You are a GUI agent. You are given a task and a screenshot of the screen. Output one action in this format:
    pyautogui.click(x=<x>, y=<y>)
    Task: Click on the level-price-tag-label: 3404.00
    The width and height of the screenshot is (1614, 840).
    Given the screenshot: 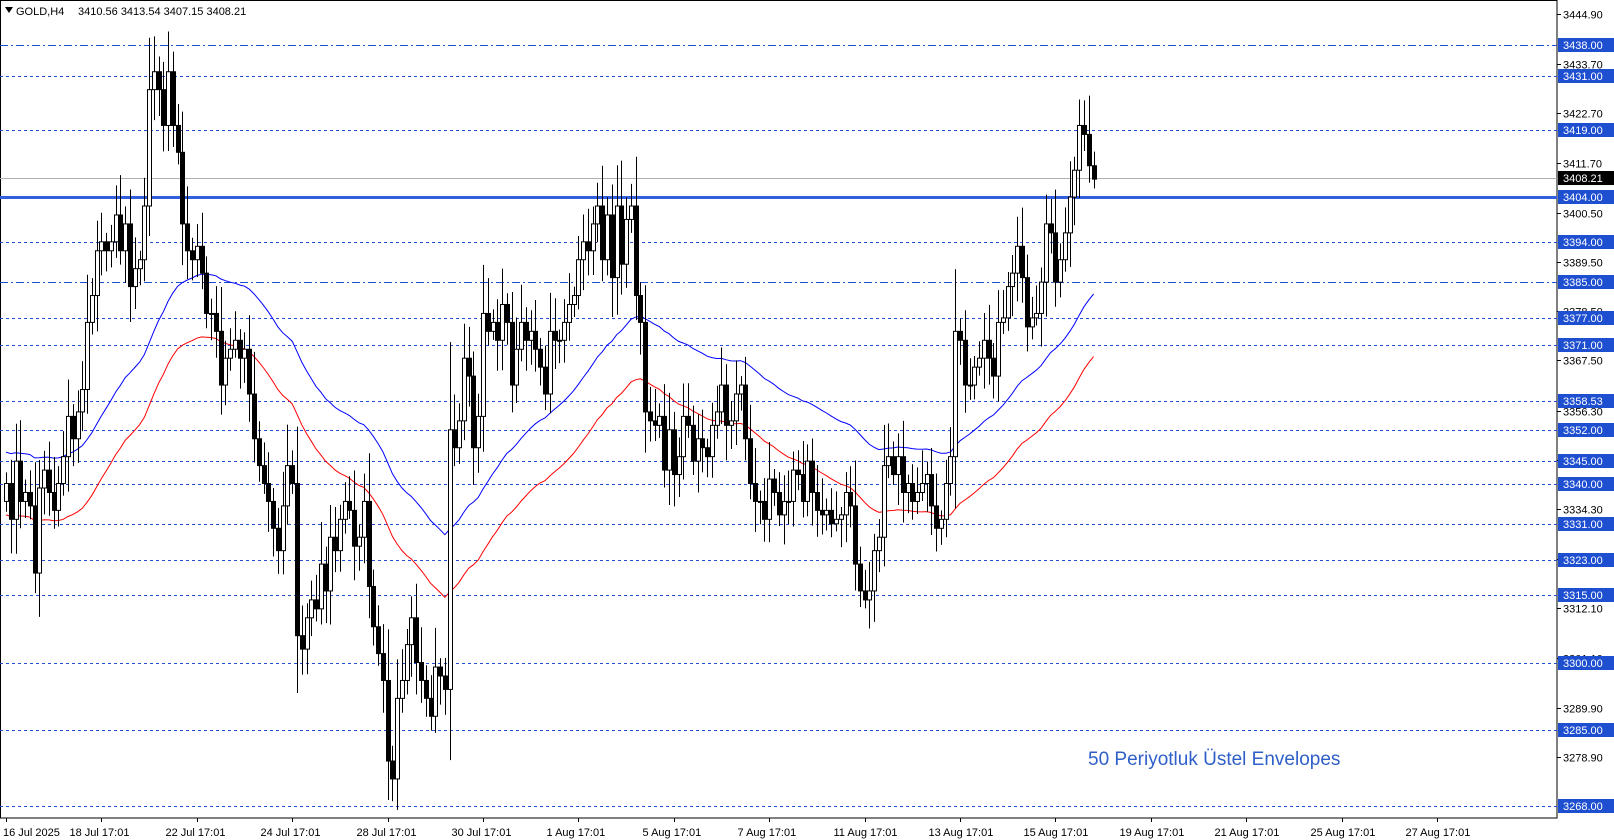 What is the action you would take?
    pyautogui.click(x=1583, y=198)
    